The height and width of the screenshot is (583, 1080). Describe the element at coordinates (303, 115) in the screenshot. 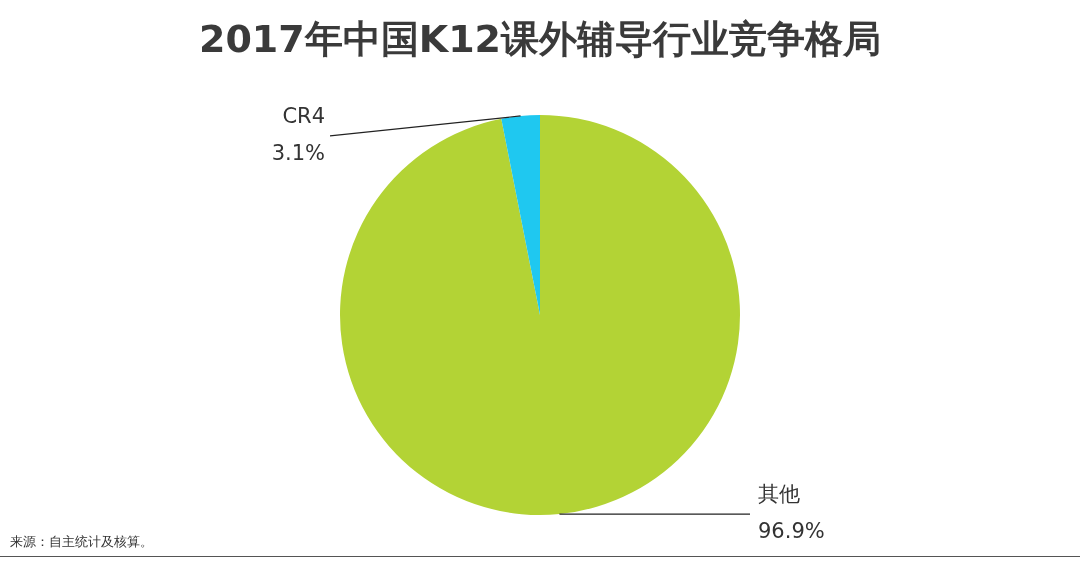

I see `slice-label: CR4` at that location.